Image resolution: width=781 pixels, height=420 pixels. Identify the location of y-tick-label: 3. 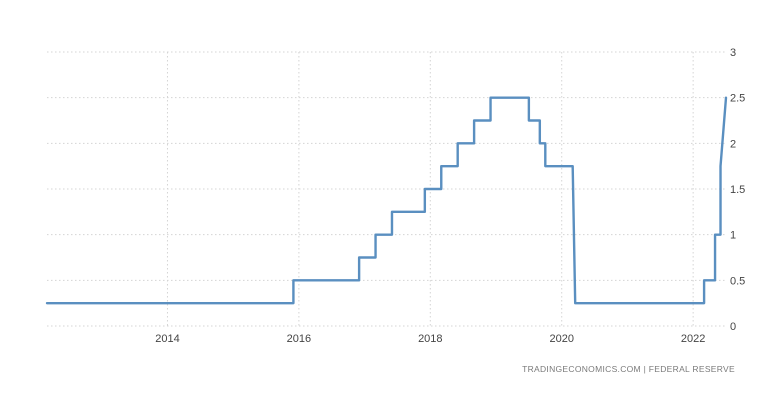
(733, 53).